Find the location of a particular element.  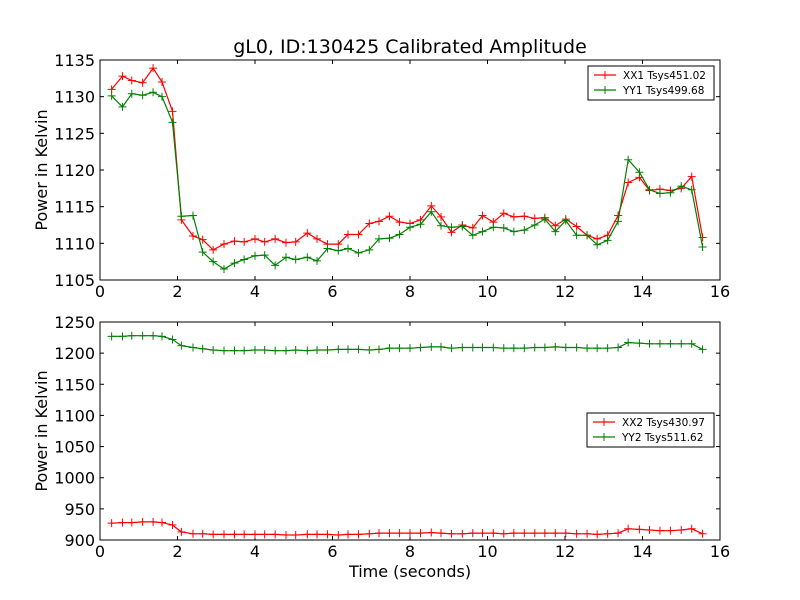

y-tick-label: 1200 is located at coordinates (74, 353).